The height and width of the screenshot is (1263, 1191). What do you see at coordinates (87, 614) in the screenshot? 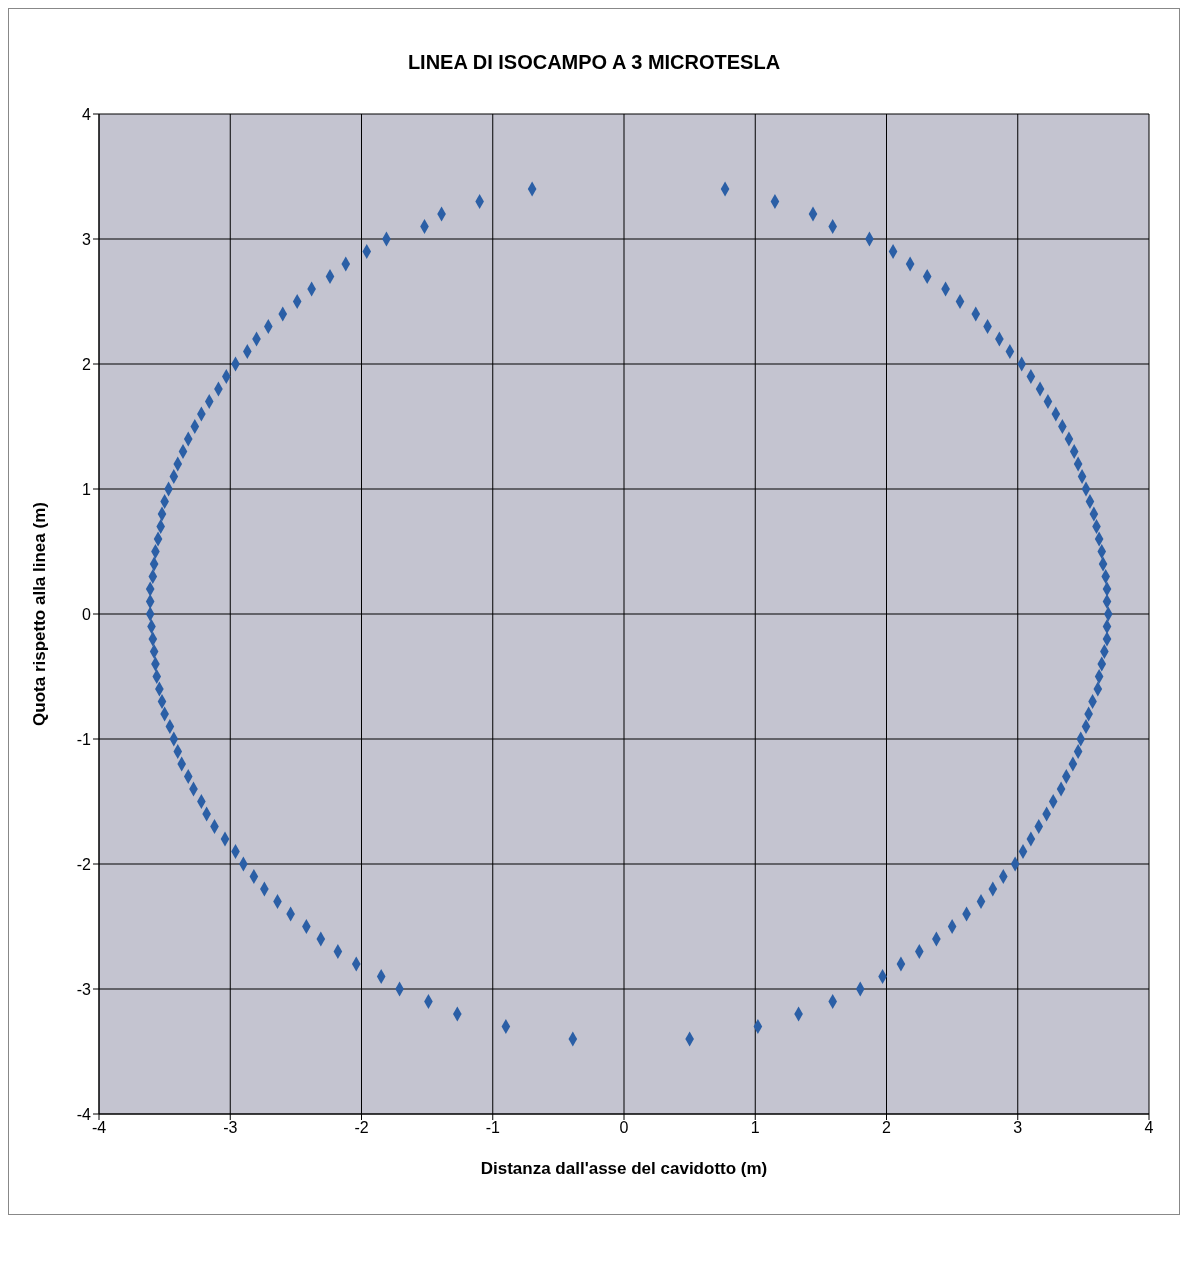
I see `y-tick-label: 0` at bounding box center [87, 614].